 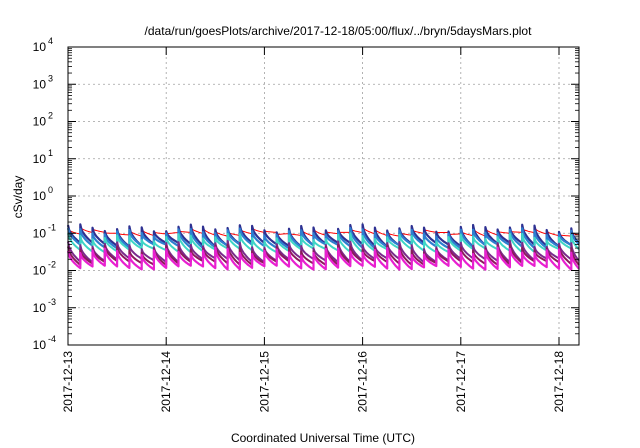 What do you see at coordinates (50, 78) in the screenshot?
I see `y-tick-exponent: 3` at bounding box center [50, 78].